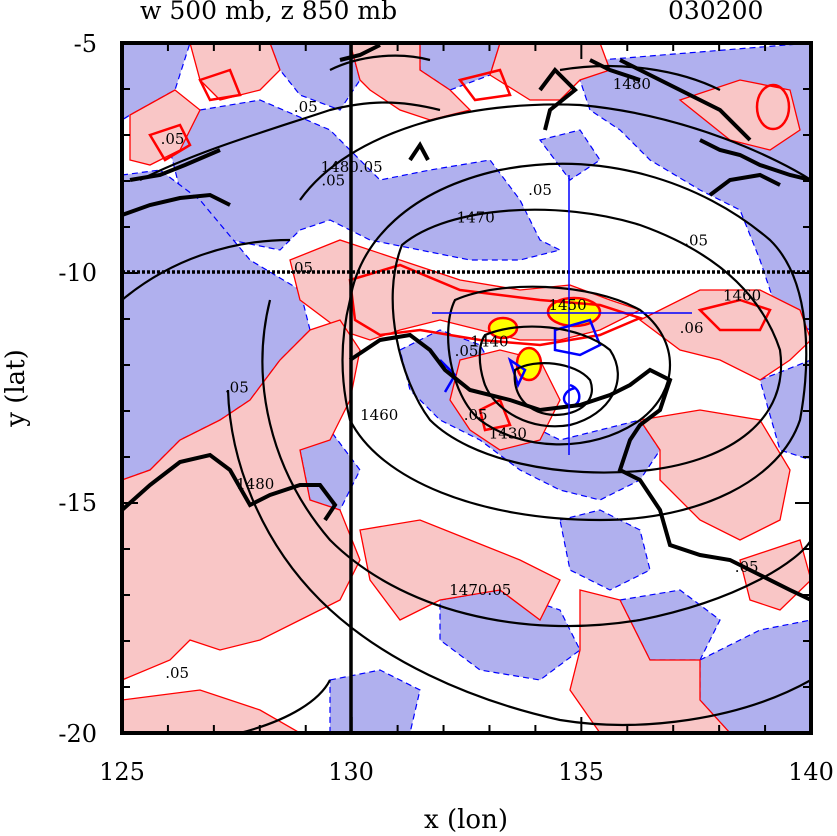 The image size is (837, 836). What do you see at coordinates (466, 820) in the screenshot?
I see `x-axis-label: x (lon)` at bounding box center [466, 820].